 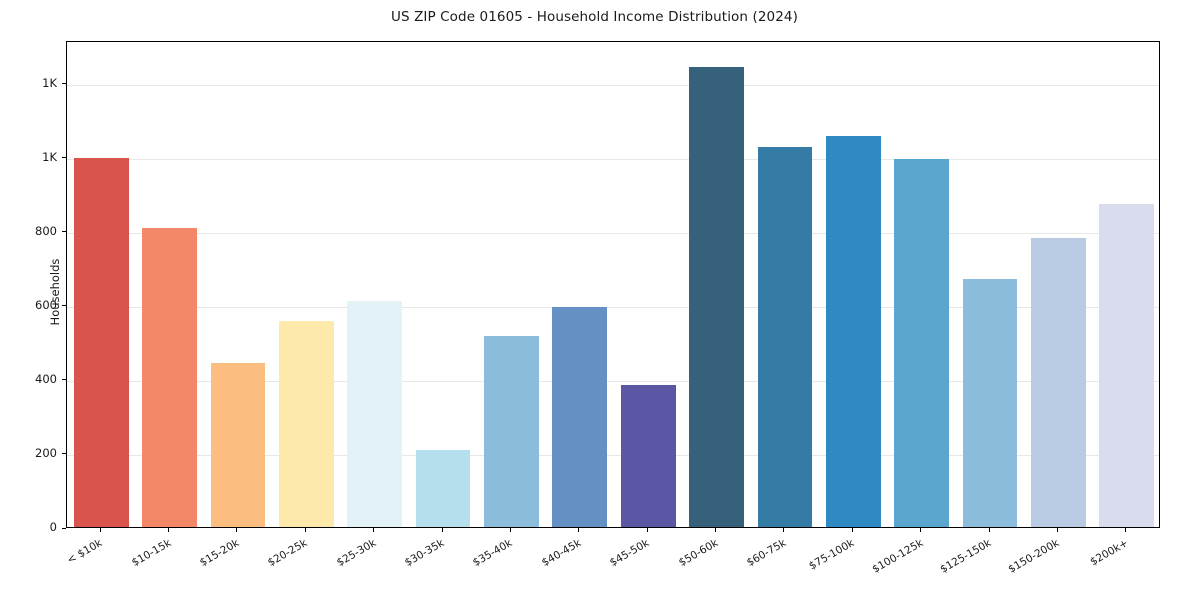 I want to click on y-axis-ticks: 0 200 400 600 800 1K 1K, so click(x=33, y=287).